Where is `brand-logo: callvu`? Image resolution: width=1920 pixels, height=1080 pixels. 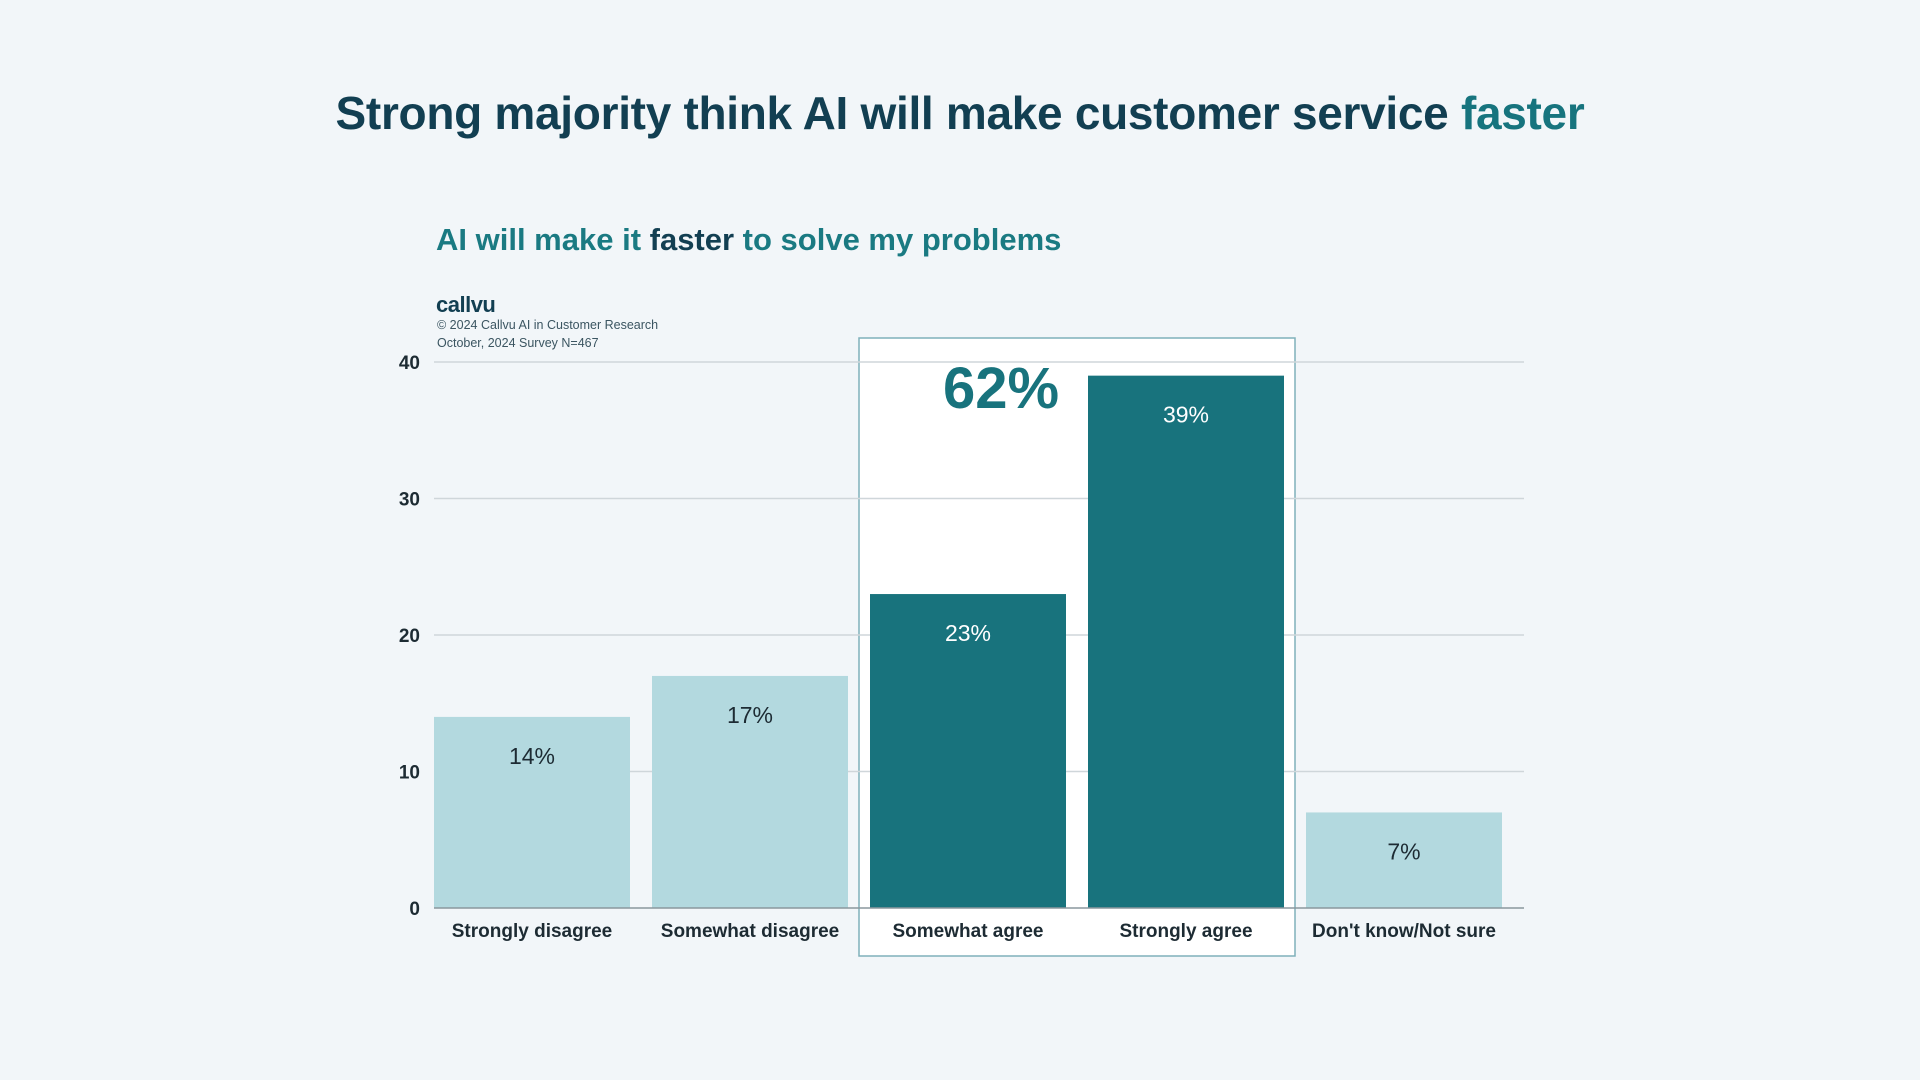
brand-logo: callvu is located at coordinates (466, 304).